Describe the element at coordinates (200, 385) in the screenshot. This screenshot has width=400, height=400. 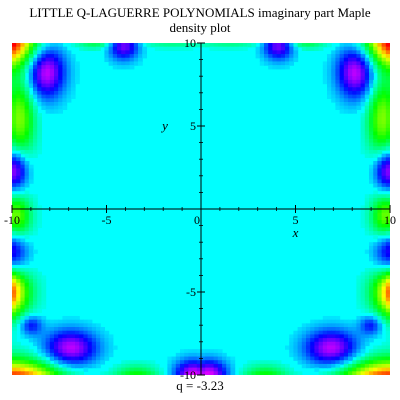
I see `q-parameter-caption: q = -3.23` at that location.